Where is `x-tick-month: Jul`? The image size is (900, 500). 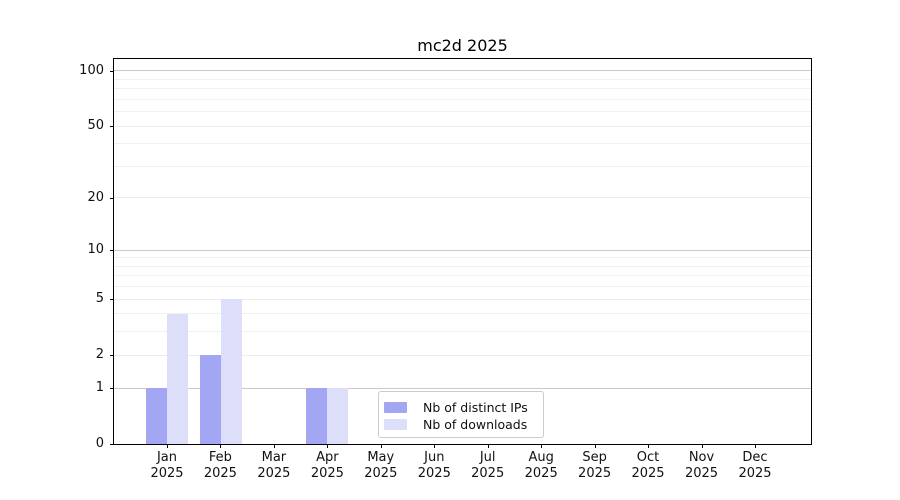 x-tick-month: Jul is located at coordinates (487, 457).